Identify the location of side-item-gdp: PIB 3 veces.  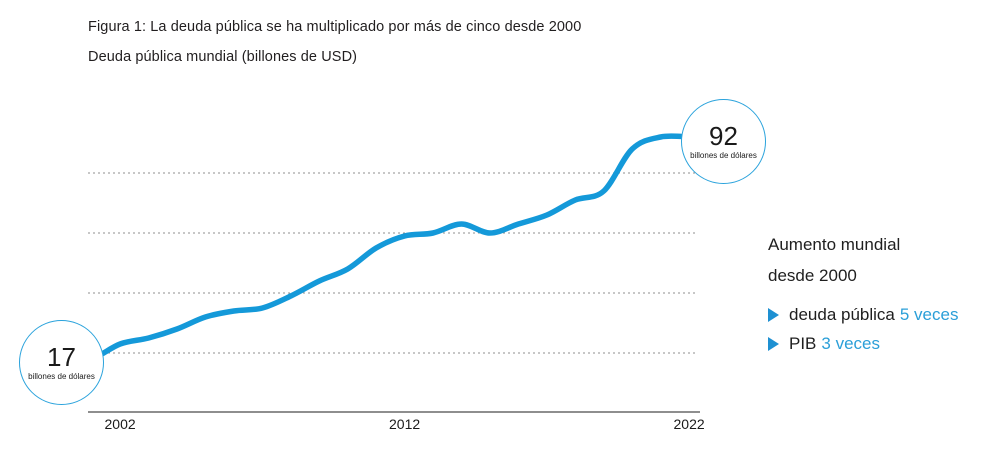
(863, 343).